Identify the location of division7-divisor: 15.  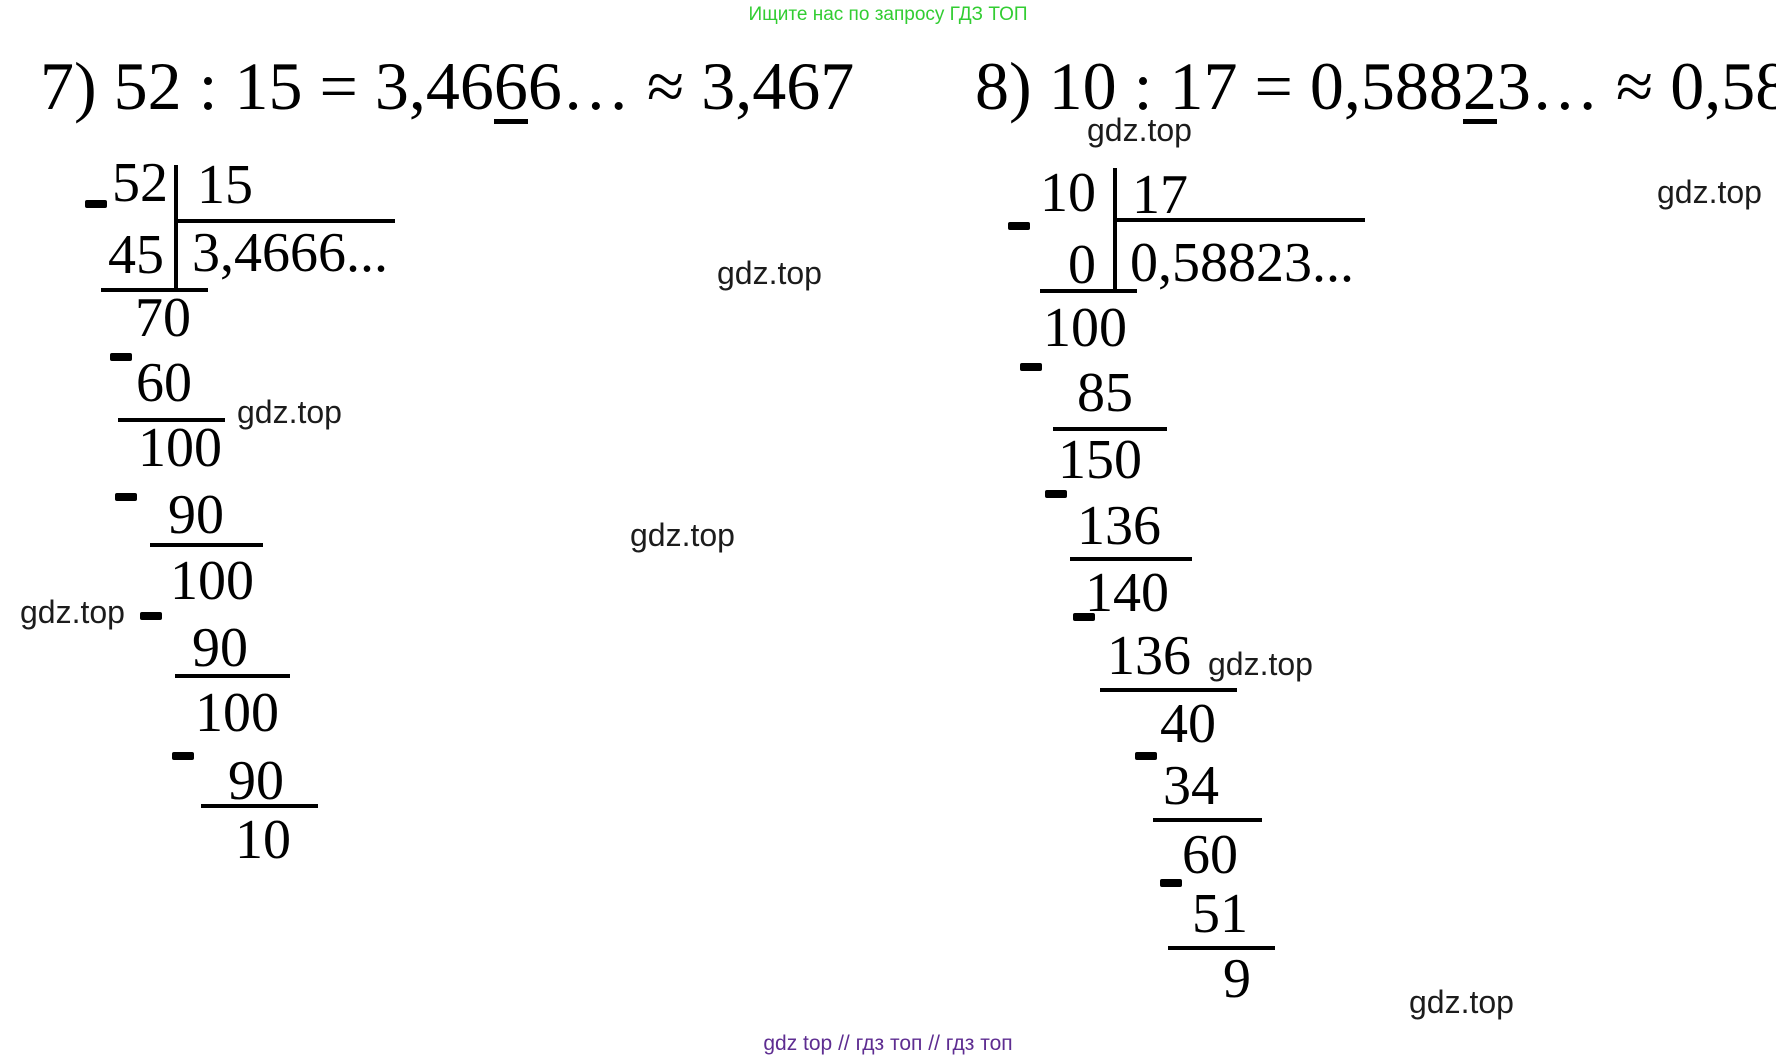
(225, 185).